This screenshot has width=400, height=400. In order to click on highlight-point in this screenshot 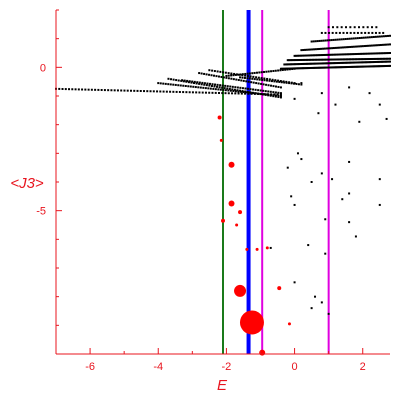, I will do `click(223, 220)`.